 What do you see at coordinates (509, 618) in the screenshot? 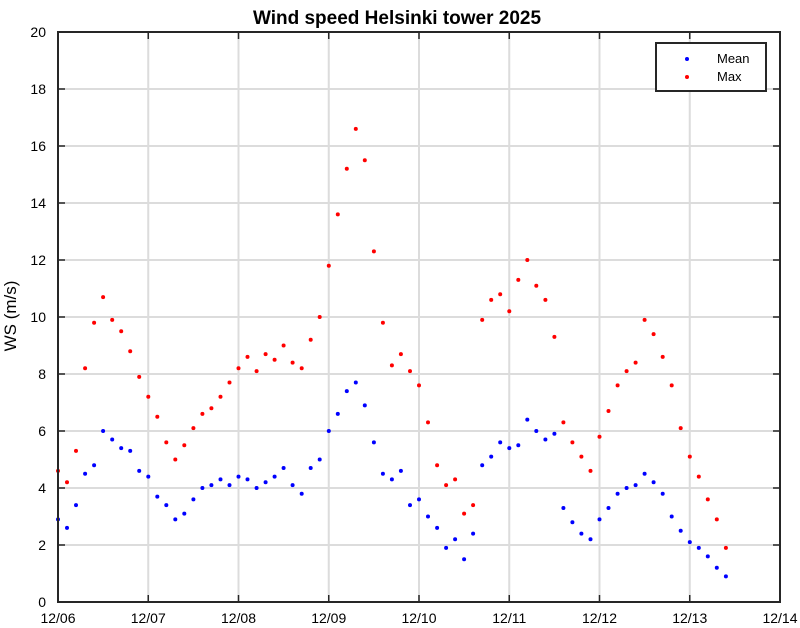
I see `x-tick-label: 12/11` at bounding box center [509, 618].